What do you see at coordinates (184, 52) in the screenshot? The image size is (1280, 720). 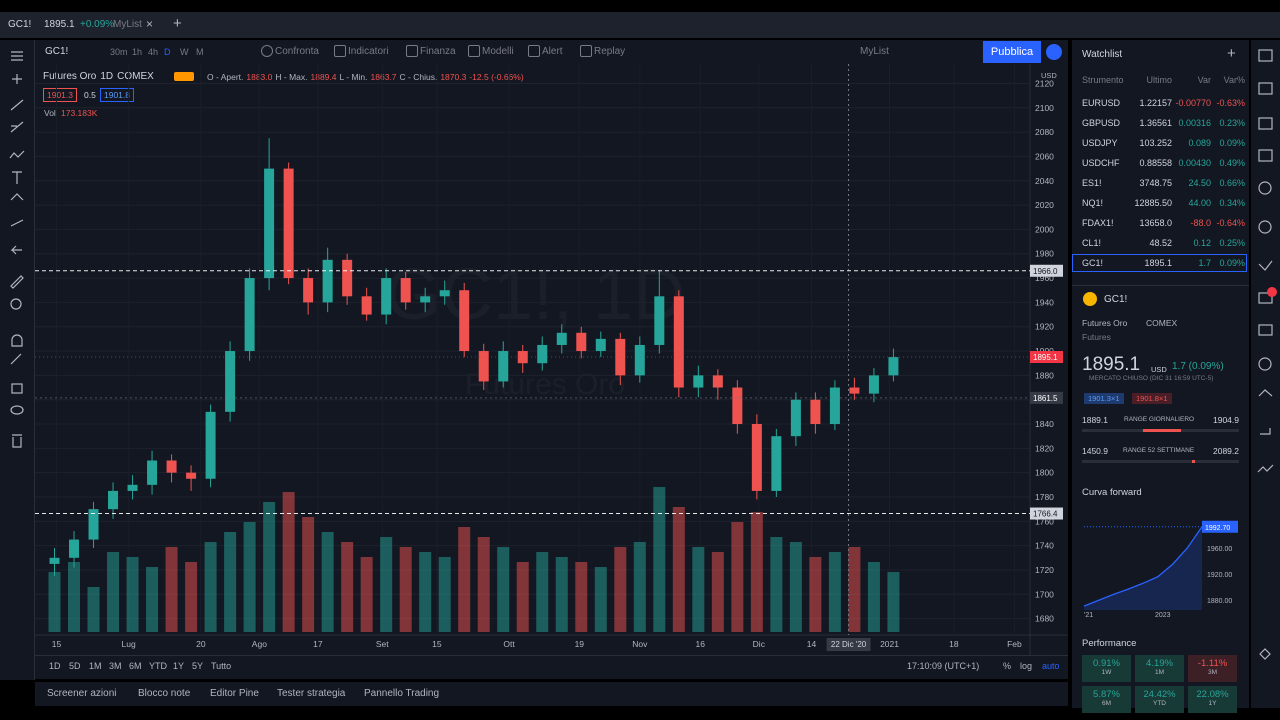 I see `interval-button: W` at bounding box center [184, 52].